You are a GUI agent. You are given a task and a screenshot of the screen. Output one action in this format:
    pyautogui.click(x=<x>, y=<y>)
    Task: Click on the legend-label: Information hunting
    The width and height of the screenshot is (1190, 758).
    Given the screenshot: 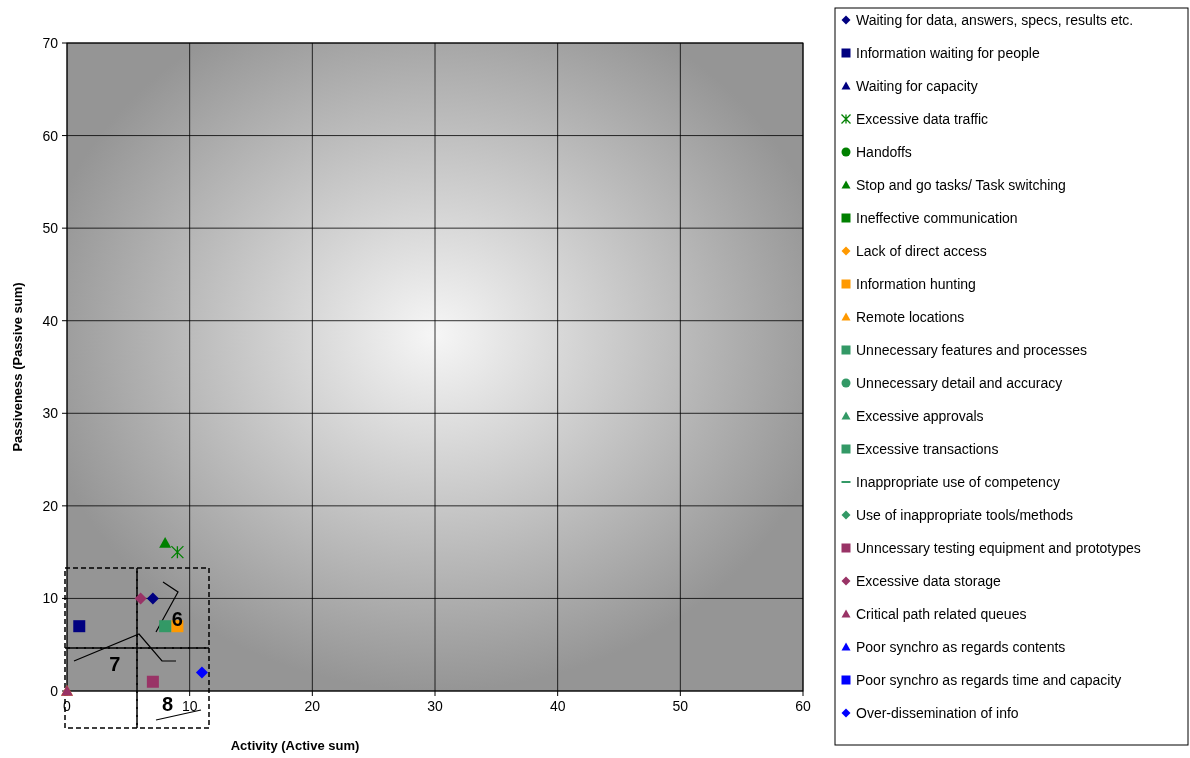 What is the action you would take?
    pyautogui.click(x=916, y=284)
    